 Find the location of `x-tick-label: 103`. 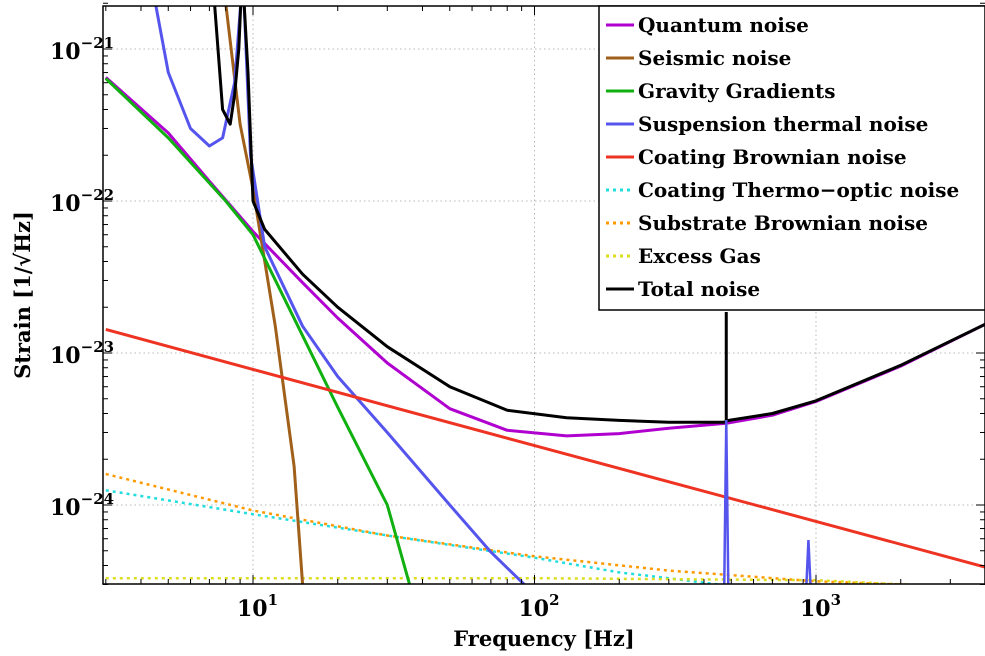

x-tick-label: 103 is located at coordinates (820, 606).